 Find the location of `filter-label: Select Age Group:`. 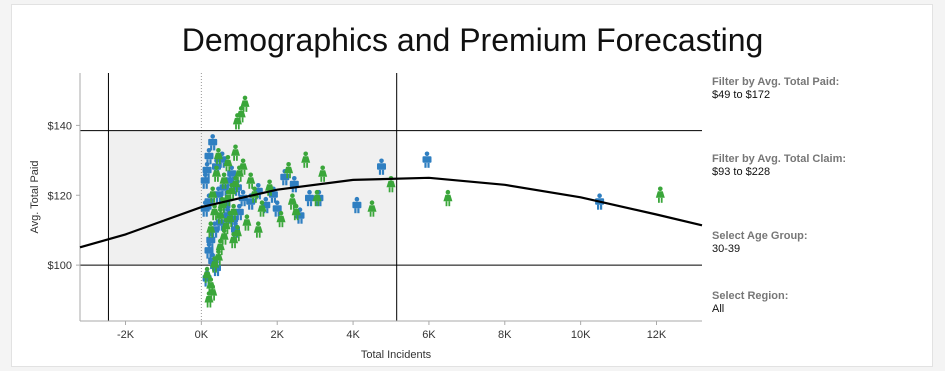

filter-label: Select Age Group: is located at coordinates (760, 236).